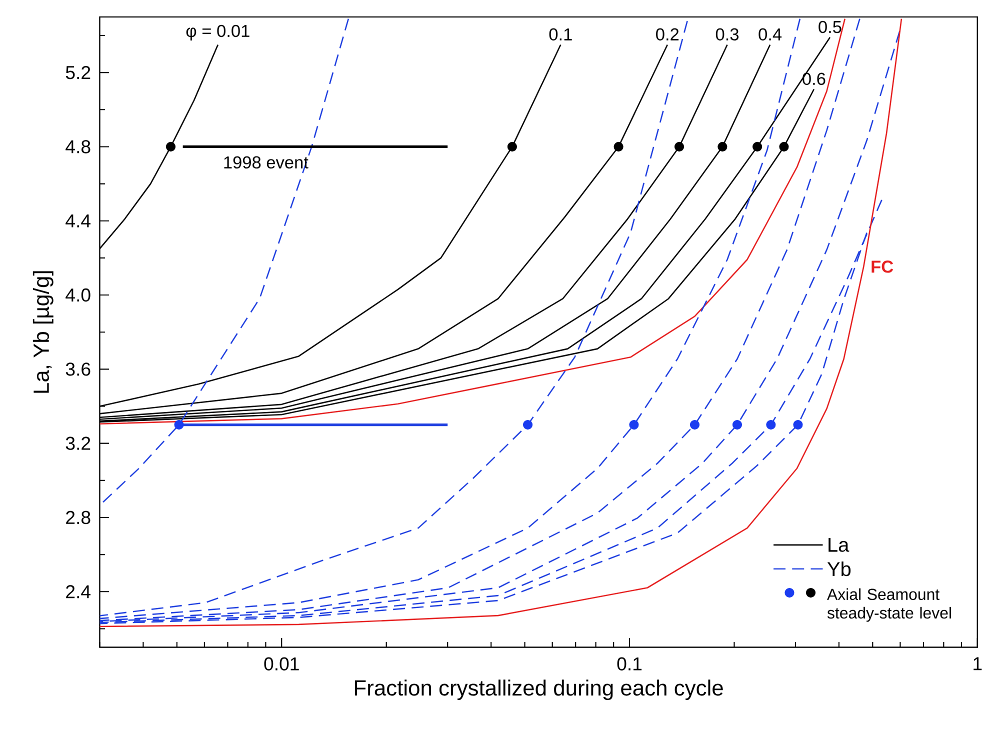 Image resolution: width=987 pixels, height=729 pixels. What do you see at coordinates (78, 443) in the screenshot?
I see `y-tick-label: 3.2` at bounding box center [78, 443].